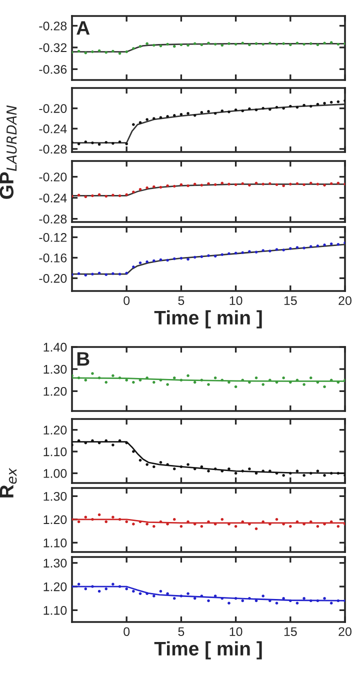  Describe the element at coordinates (53, 129) in the screenshot. I see `y-tick-label: -0.24` at that location.